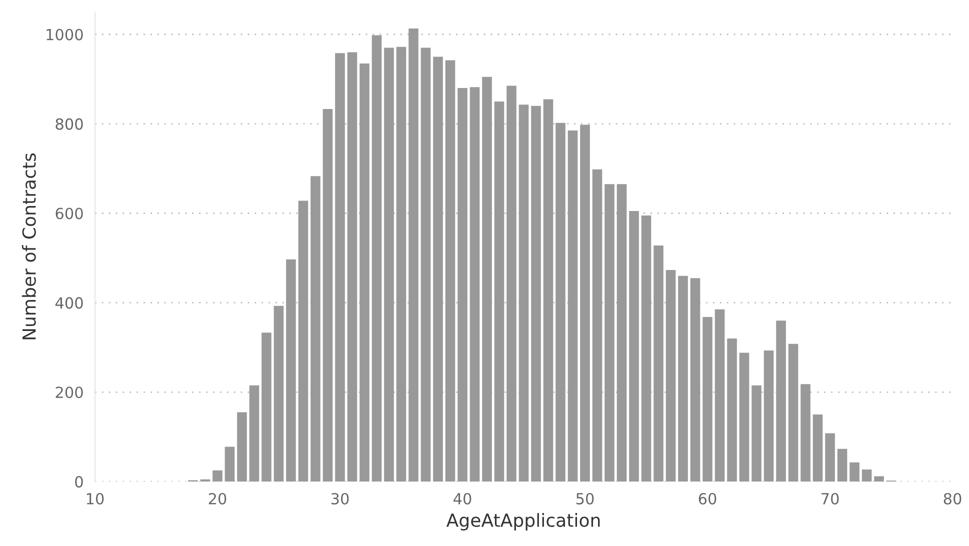  I want to click on y-axis-title: Number of Contracts, so click(29, 246).